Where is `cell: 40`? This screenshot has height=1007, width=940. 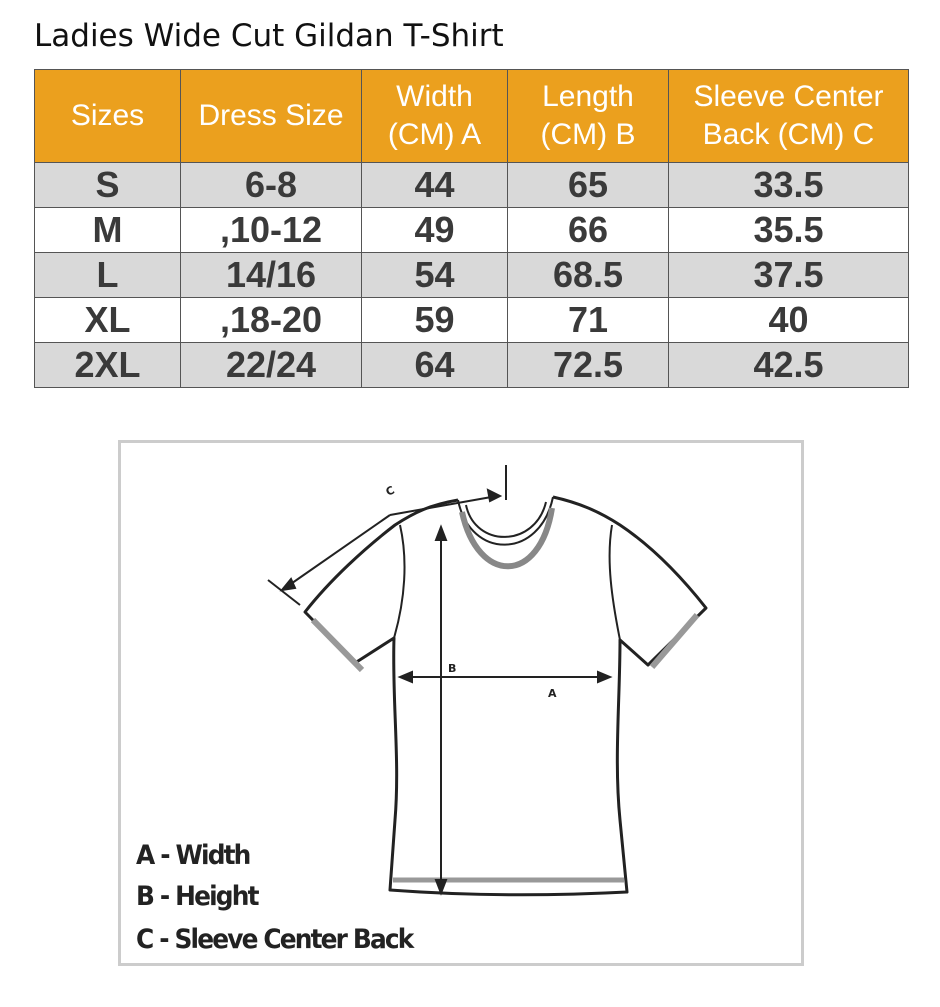 cell: 40 is located at coordinates (788, 320).